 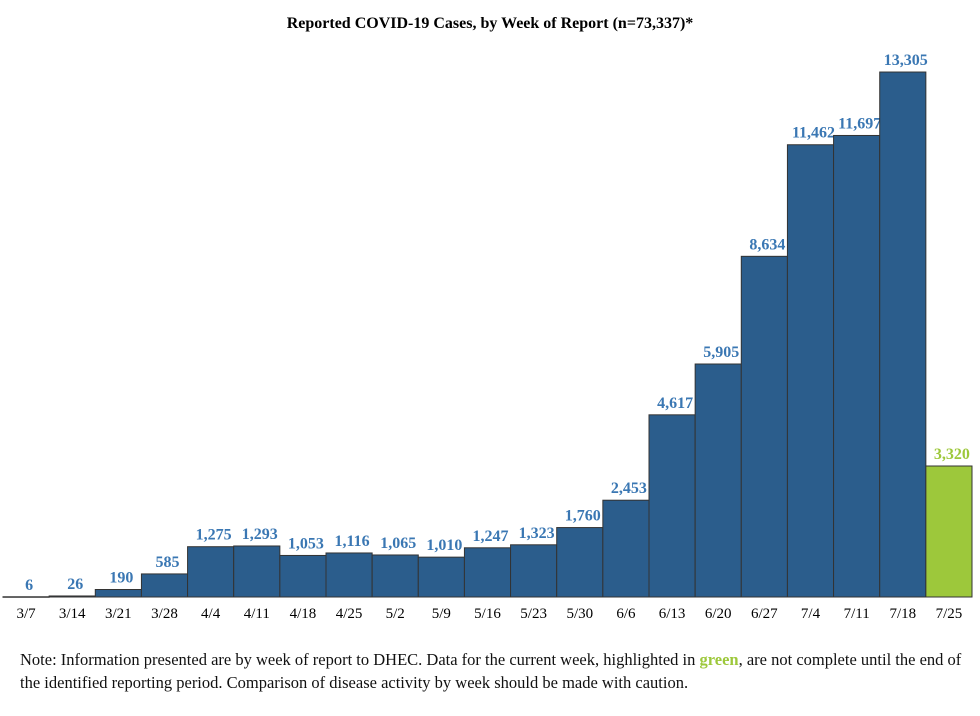 What do you see at coordinates (718, 614) in the screenshot?
I see `x-tick-label: 6/20` at bounding box center [718, 614].